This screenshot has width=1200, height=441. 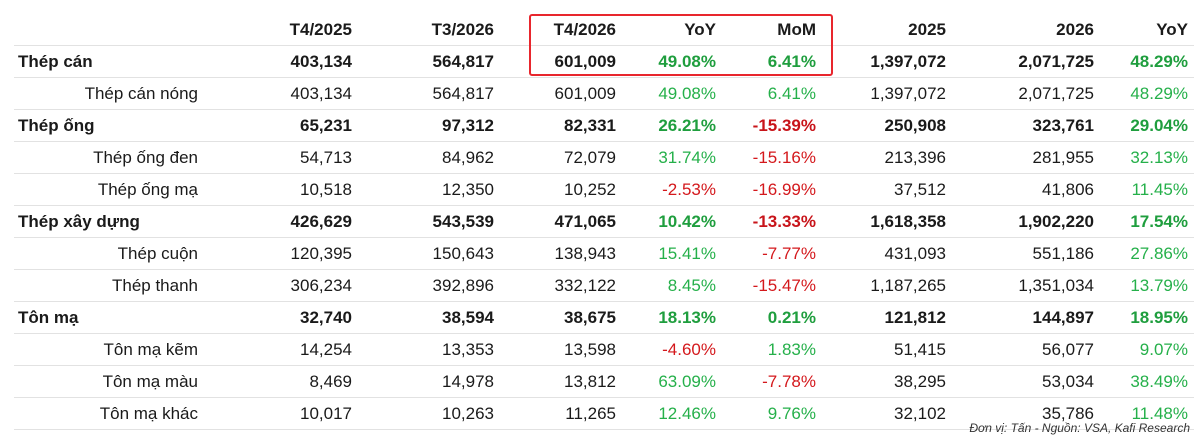 I want to click on table-cell: 15.41%, so click(x=672, y=253).